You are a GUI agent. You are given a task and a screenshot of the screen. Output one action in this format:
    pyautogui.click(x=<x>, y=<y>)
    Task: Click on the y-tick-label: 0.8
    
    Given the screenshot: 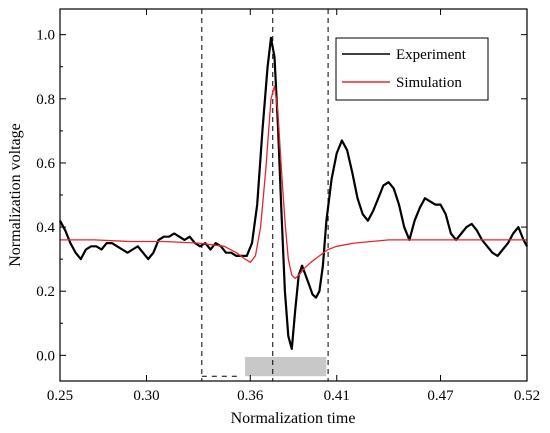 What is the action you would take?
    pyautogui.click(x=45, y=100)
    